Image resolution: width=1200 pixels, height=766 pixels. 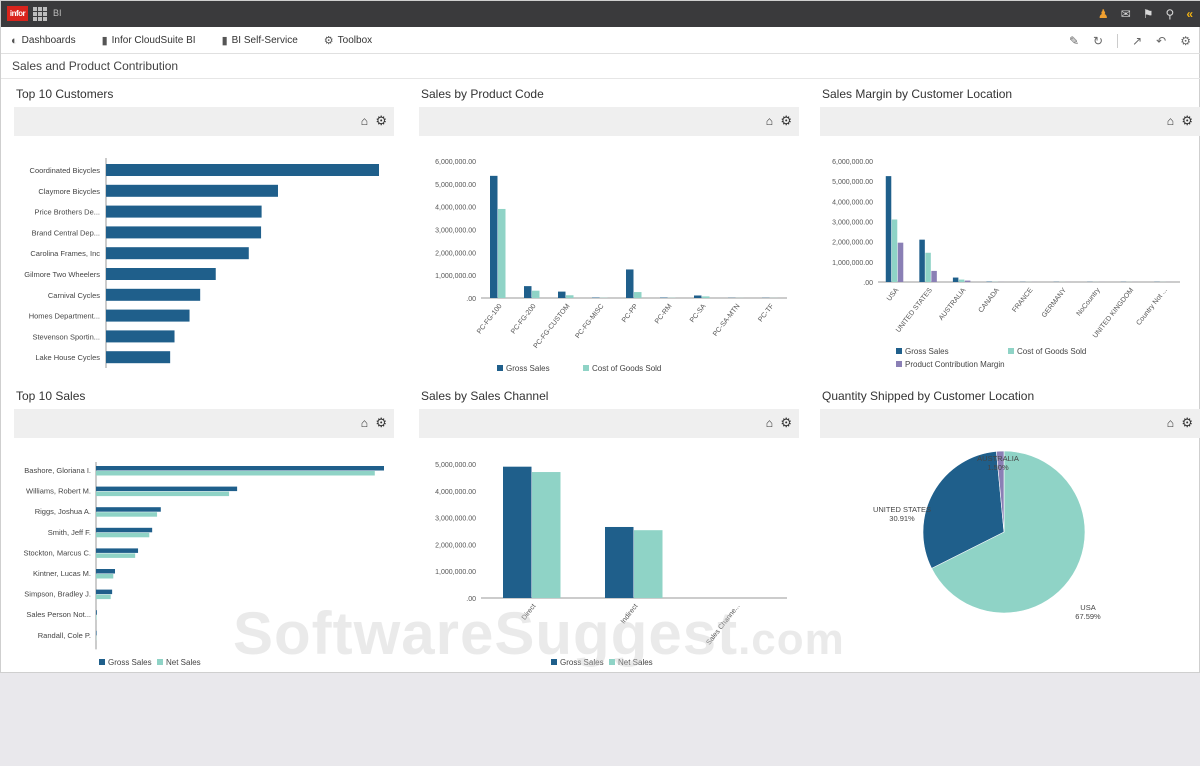 I want to click on undo-icon: ↶, so click(x=1161, y=40).